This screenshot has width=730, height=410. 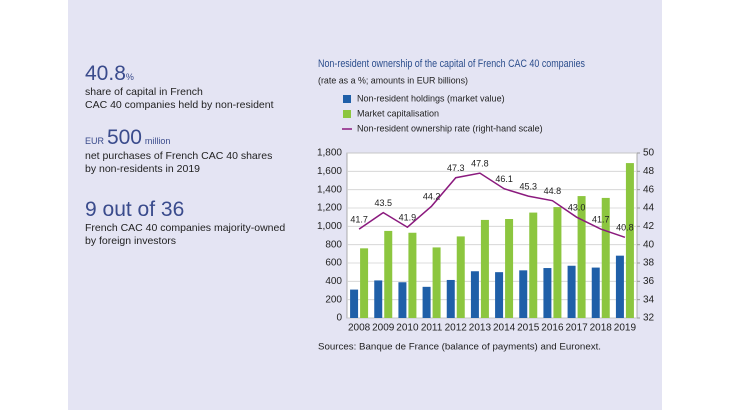 What do you see at coordinates (649, 153) in the screenshot?
I see `y2-tick-label: 50` at bounding box center [649, 153].